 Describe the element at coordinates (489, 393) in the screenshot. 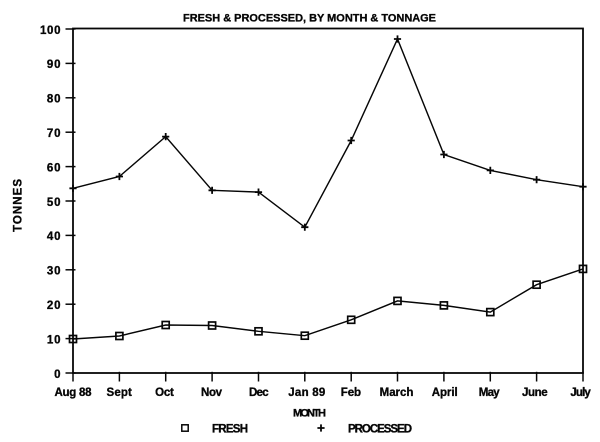

I see `svg-text: May` at that location.